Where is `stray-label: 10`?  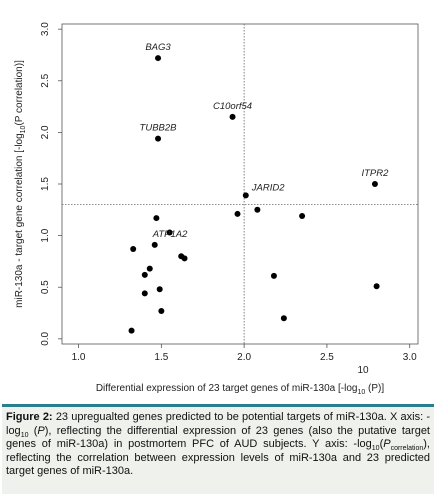
stray-label: 10 is located at coordinates (363, 370).